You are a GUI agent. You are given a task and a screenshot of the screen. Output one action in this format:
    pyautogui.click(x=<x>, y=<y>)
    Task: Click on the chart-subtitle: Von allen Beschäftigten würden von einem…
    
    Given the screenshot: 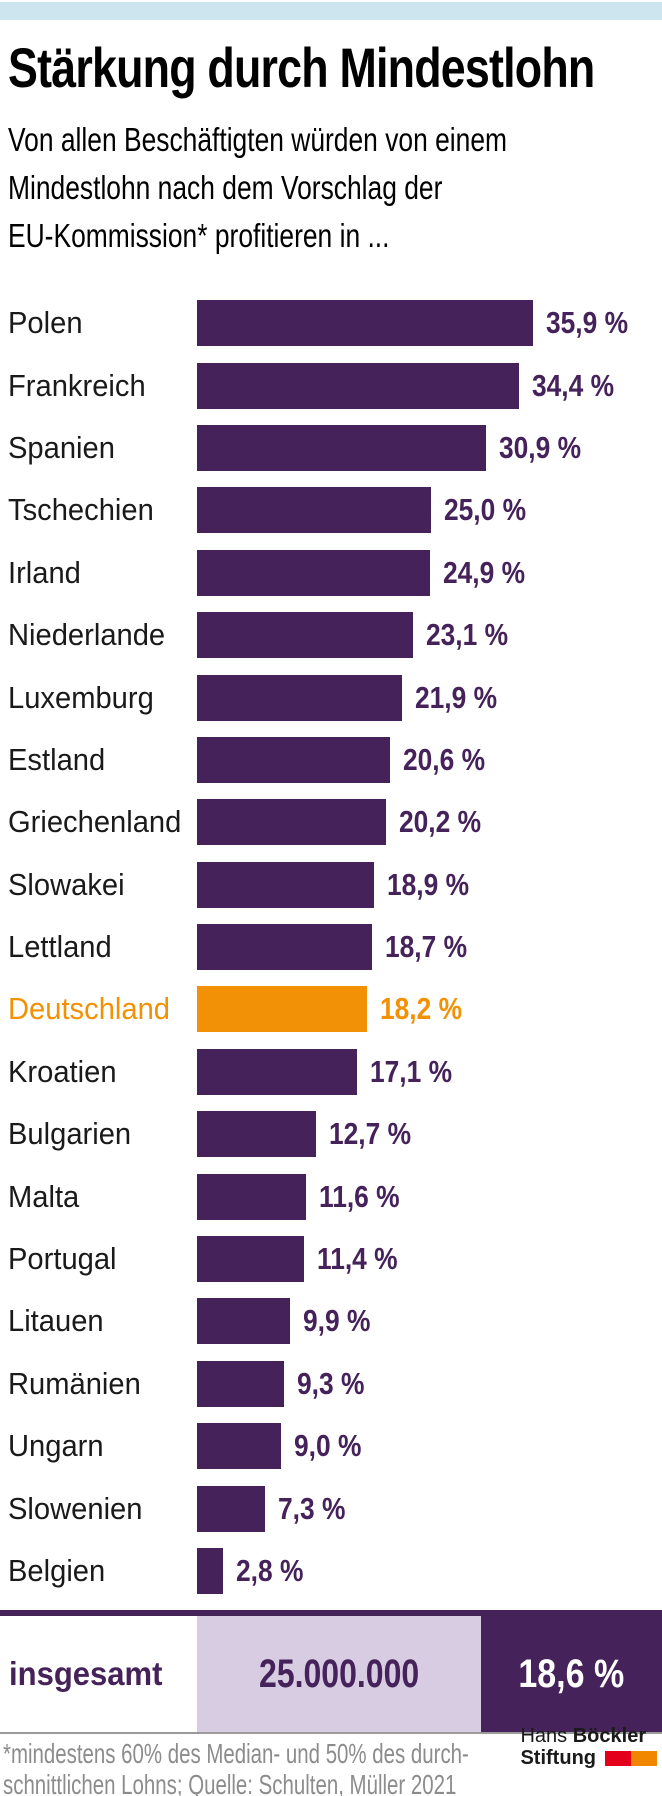 What is the action you would take?
    pyautogui.click(x=320, y=188)
    